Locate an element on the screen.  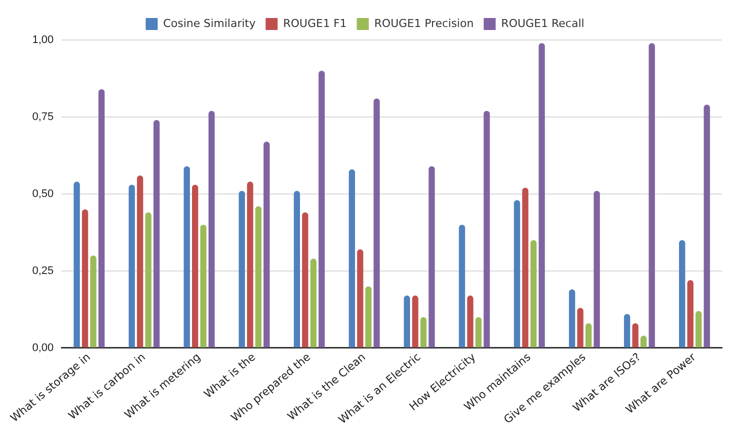
legend-label: ROUGE1 Recall is located at coordinates (542, 23).